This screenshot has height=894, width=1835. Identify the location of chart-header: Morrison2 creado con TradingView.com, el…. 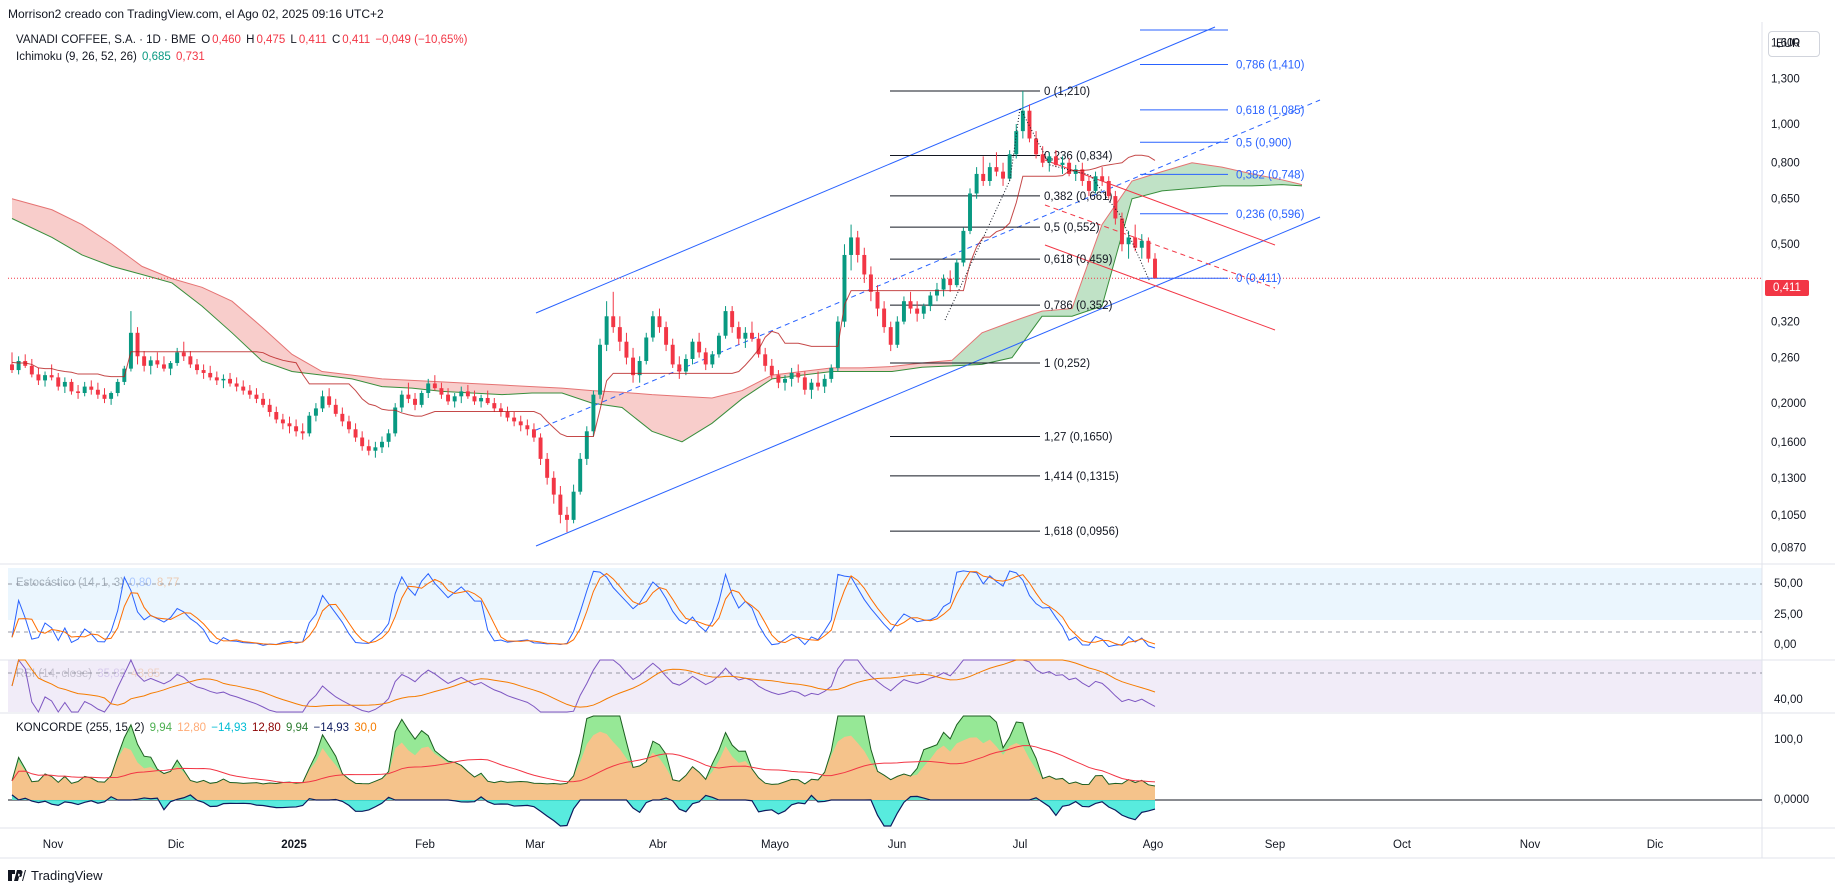
(196, 14).